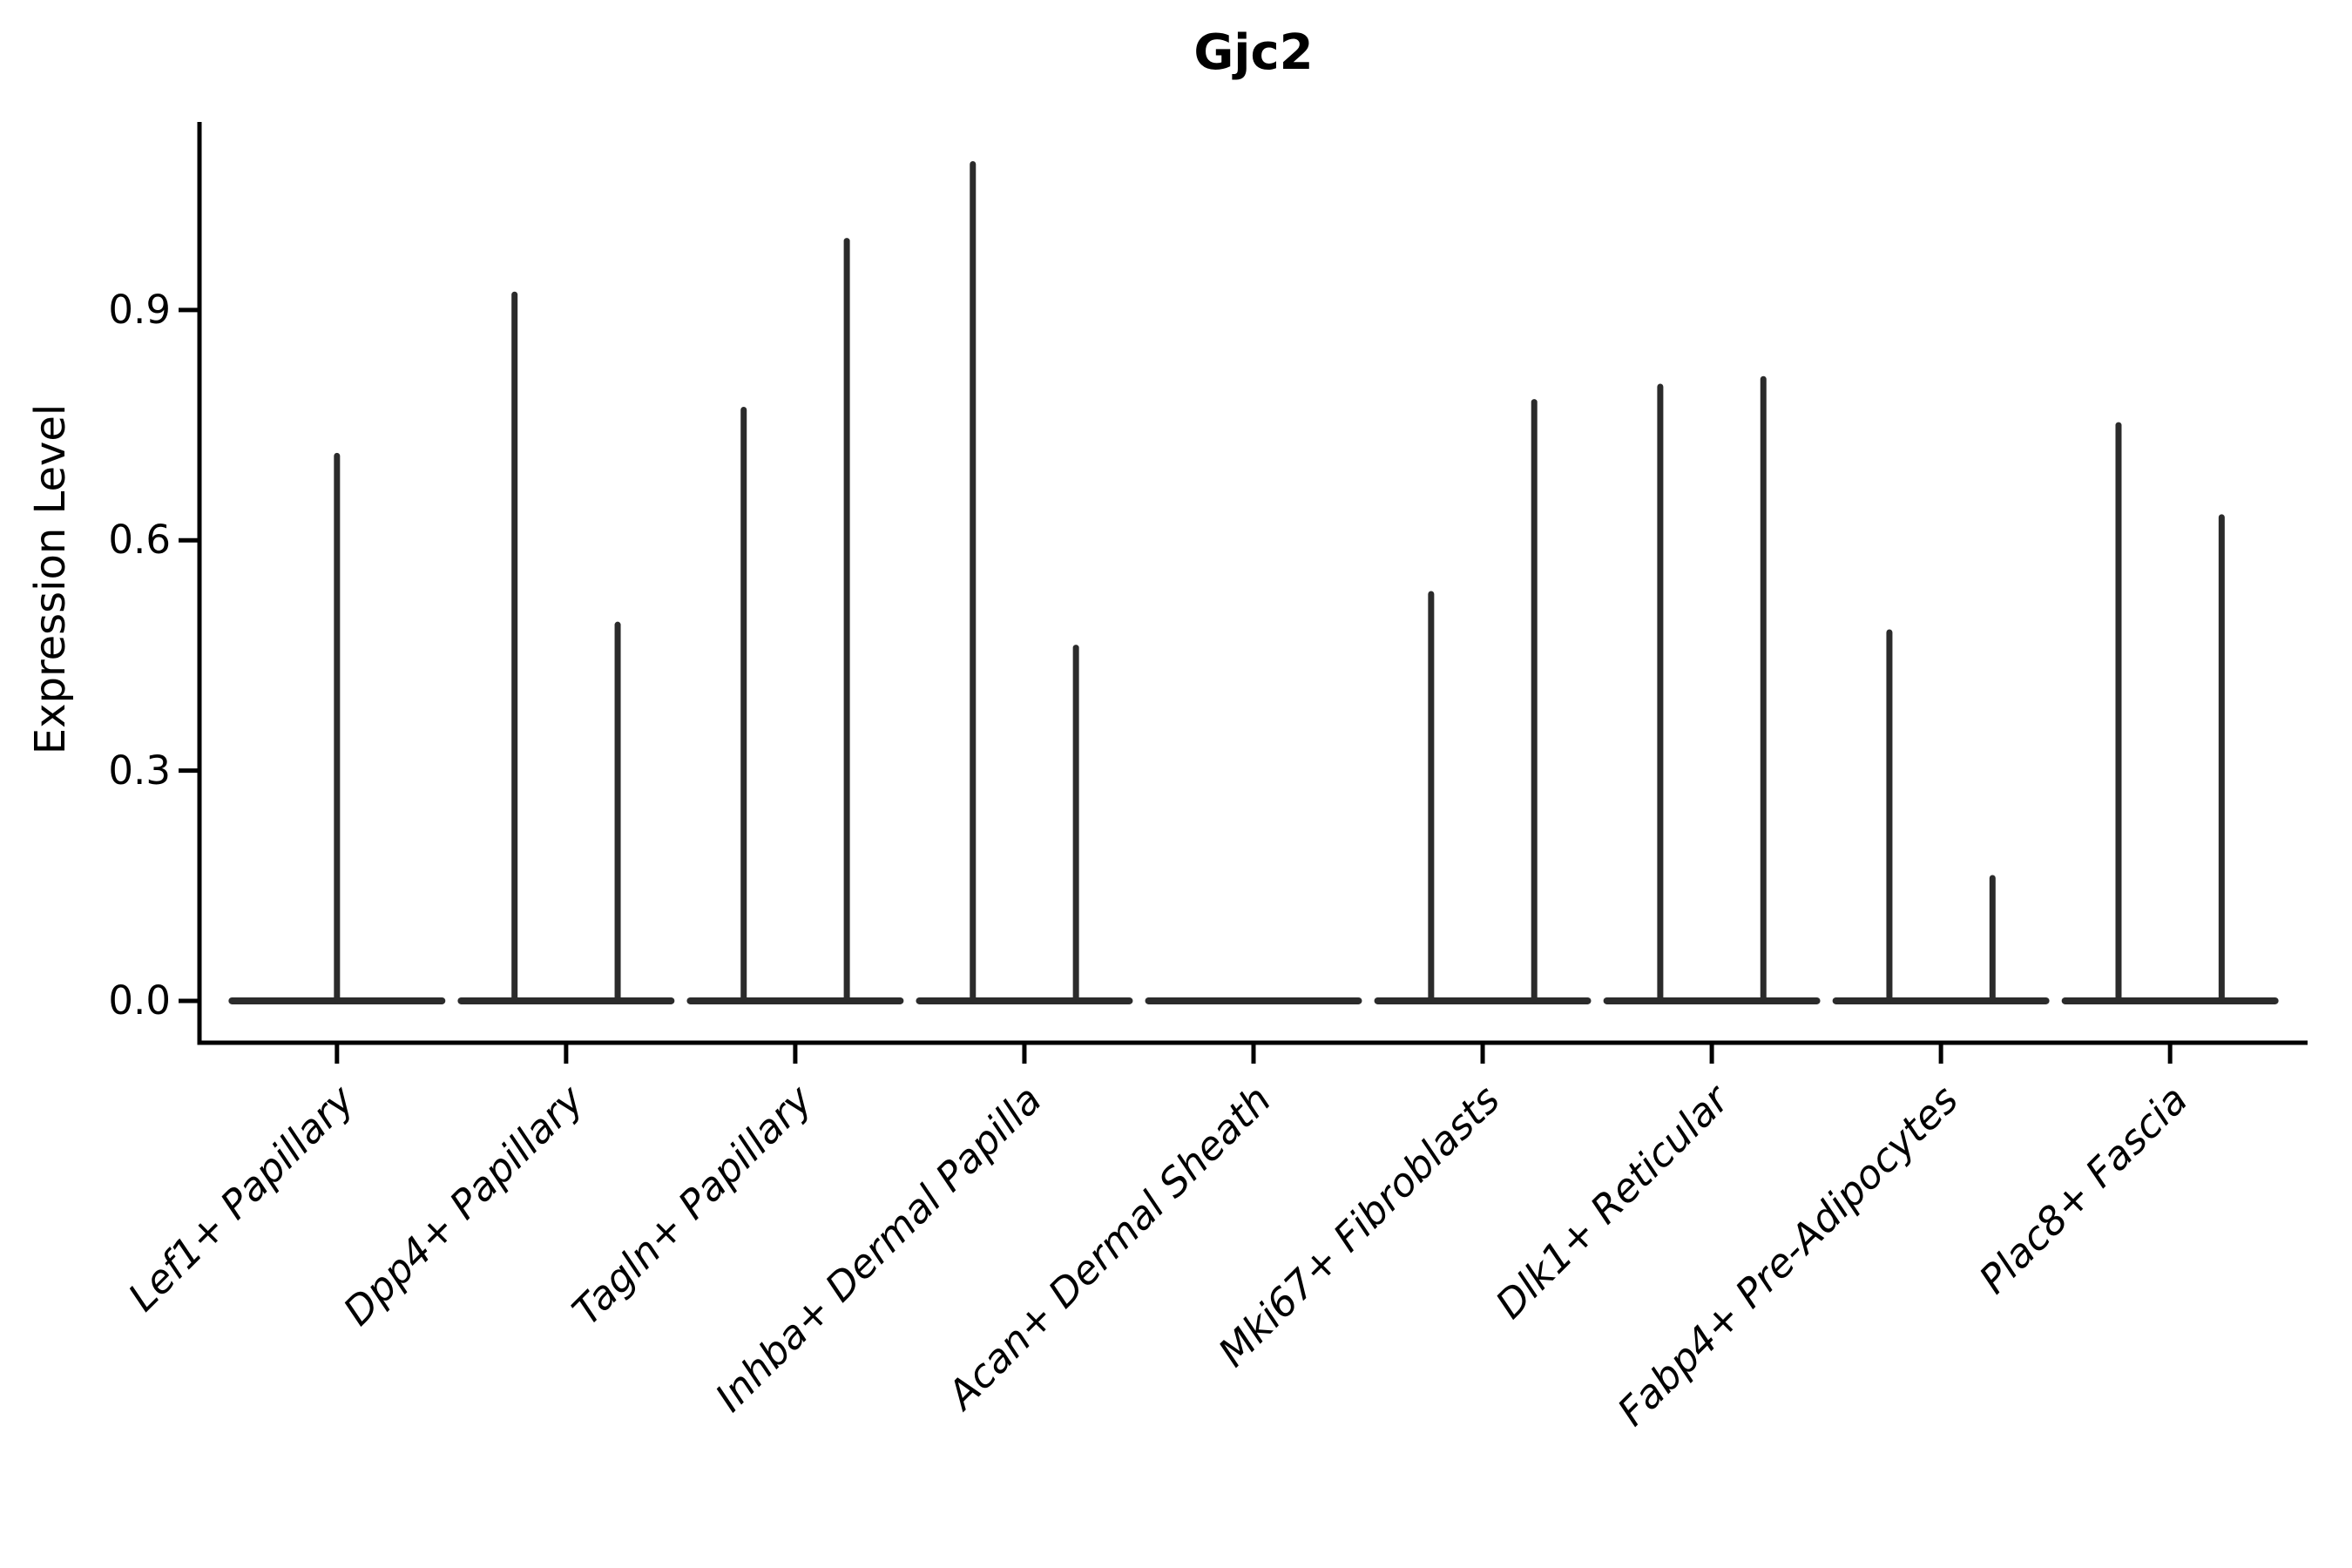 The height and width of the screenshot is (1568, 2352). Describe the element at coordinates (139, 1000) in the screenshot. I see `y-tick-label: 0.0` at that location.